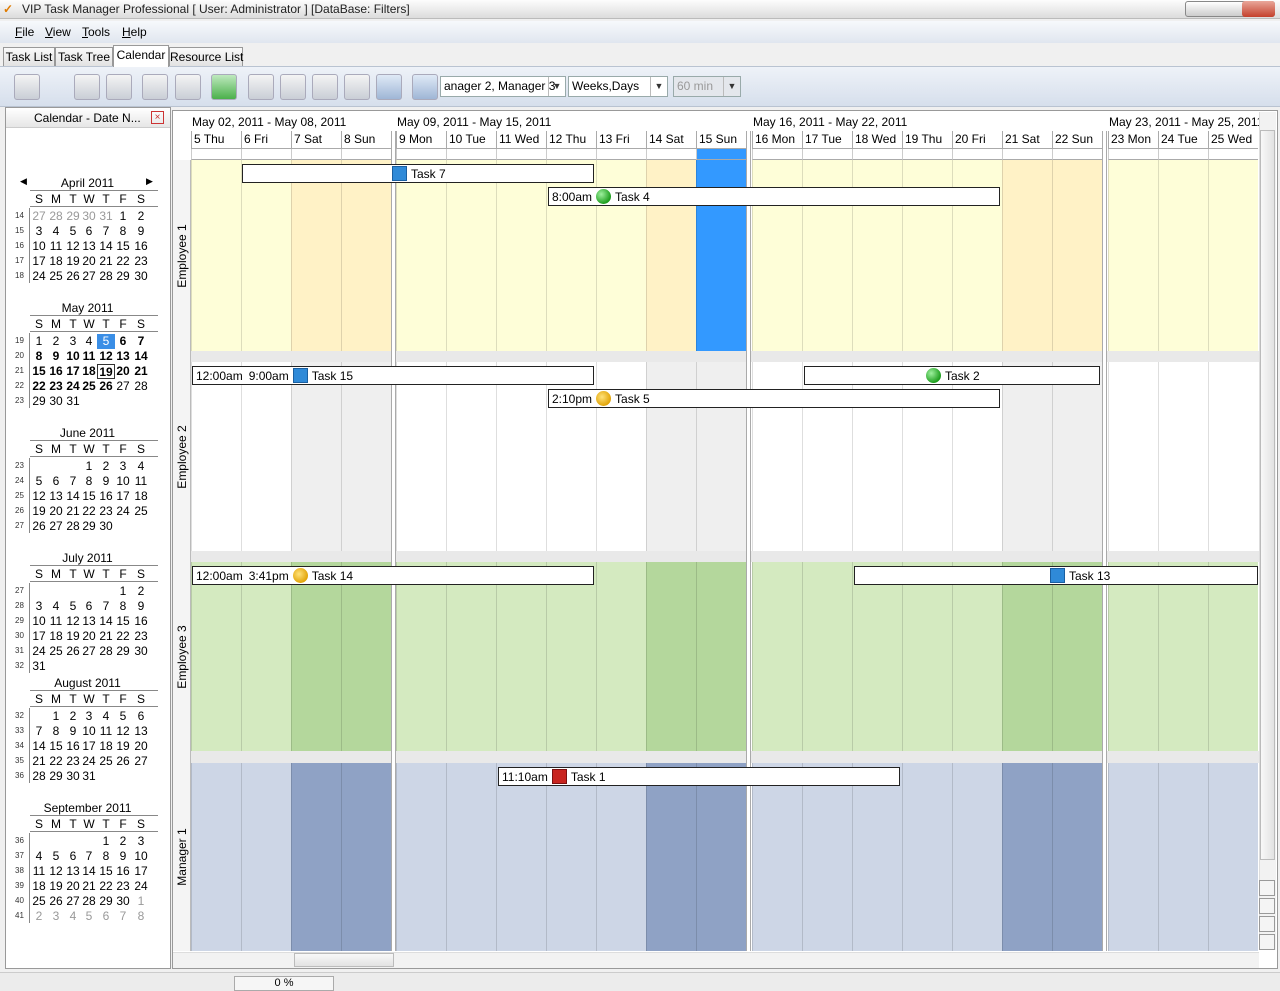 Image resolution: width=1280 pixels, height=991 pixels. I want to click on day-cell: 21, so click(39, 761).